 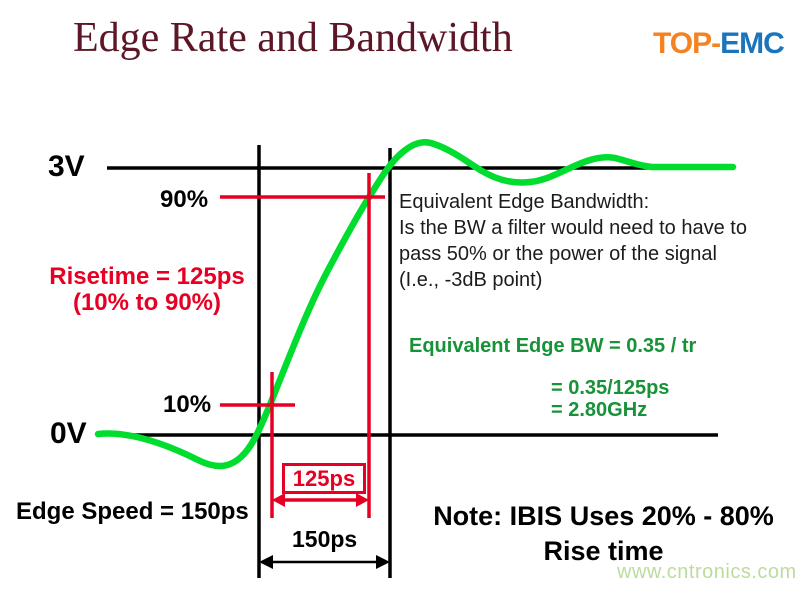 I want to click on 150ps-arrowhead-left, so click(x=266, y=562).